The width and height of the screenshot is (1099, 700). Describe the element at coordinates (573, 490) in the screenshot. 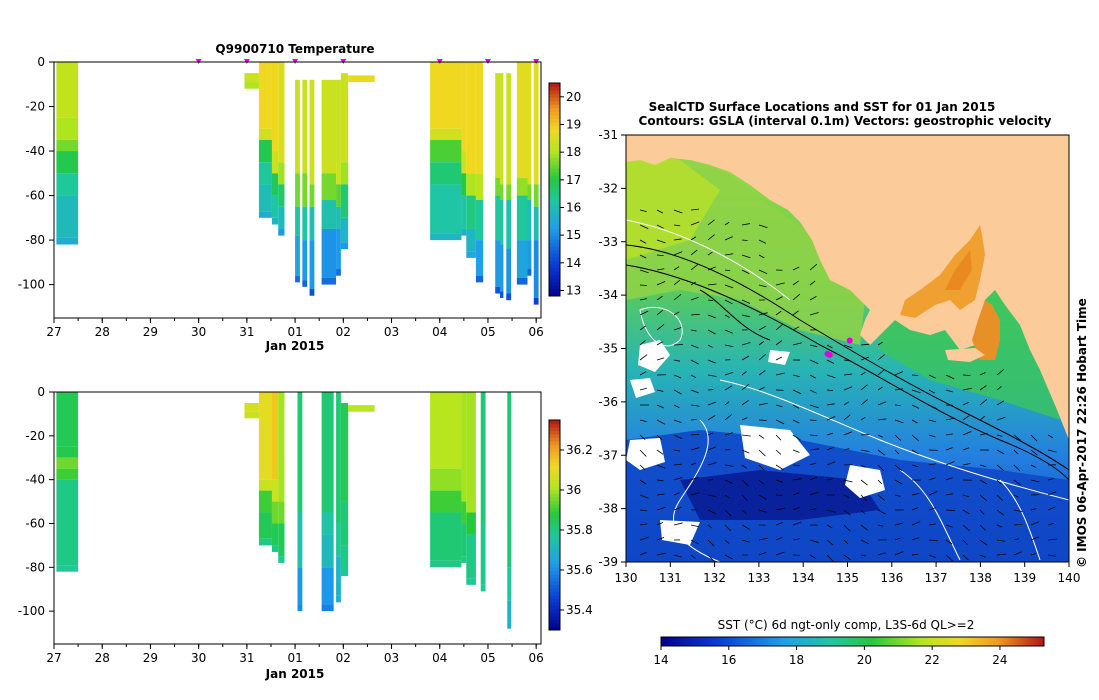

I see `colorbar-tick-label: 36` at that location.